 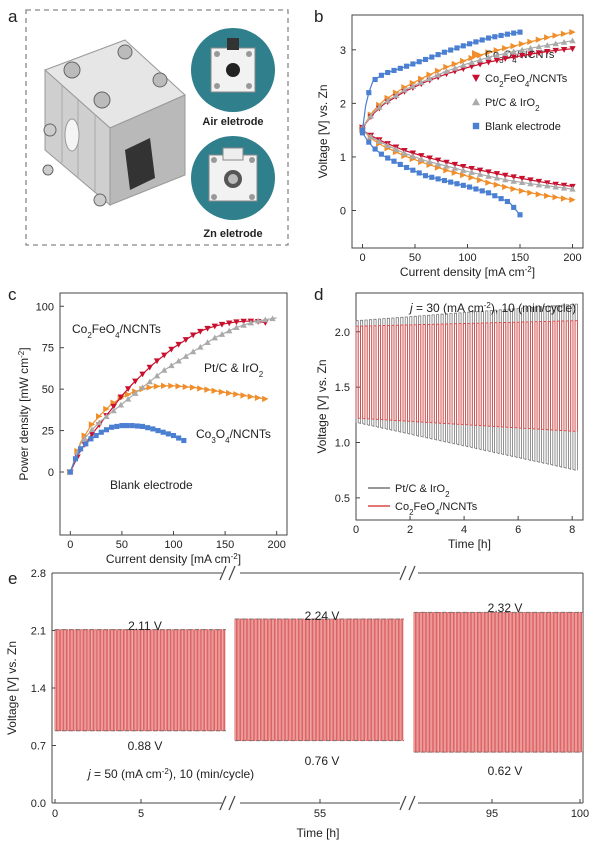 What do you see at coordinates (140, 164) in the screenshot?
I see `electrode-strip` at bounding box center [140, 164].